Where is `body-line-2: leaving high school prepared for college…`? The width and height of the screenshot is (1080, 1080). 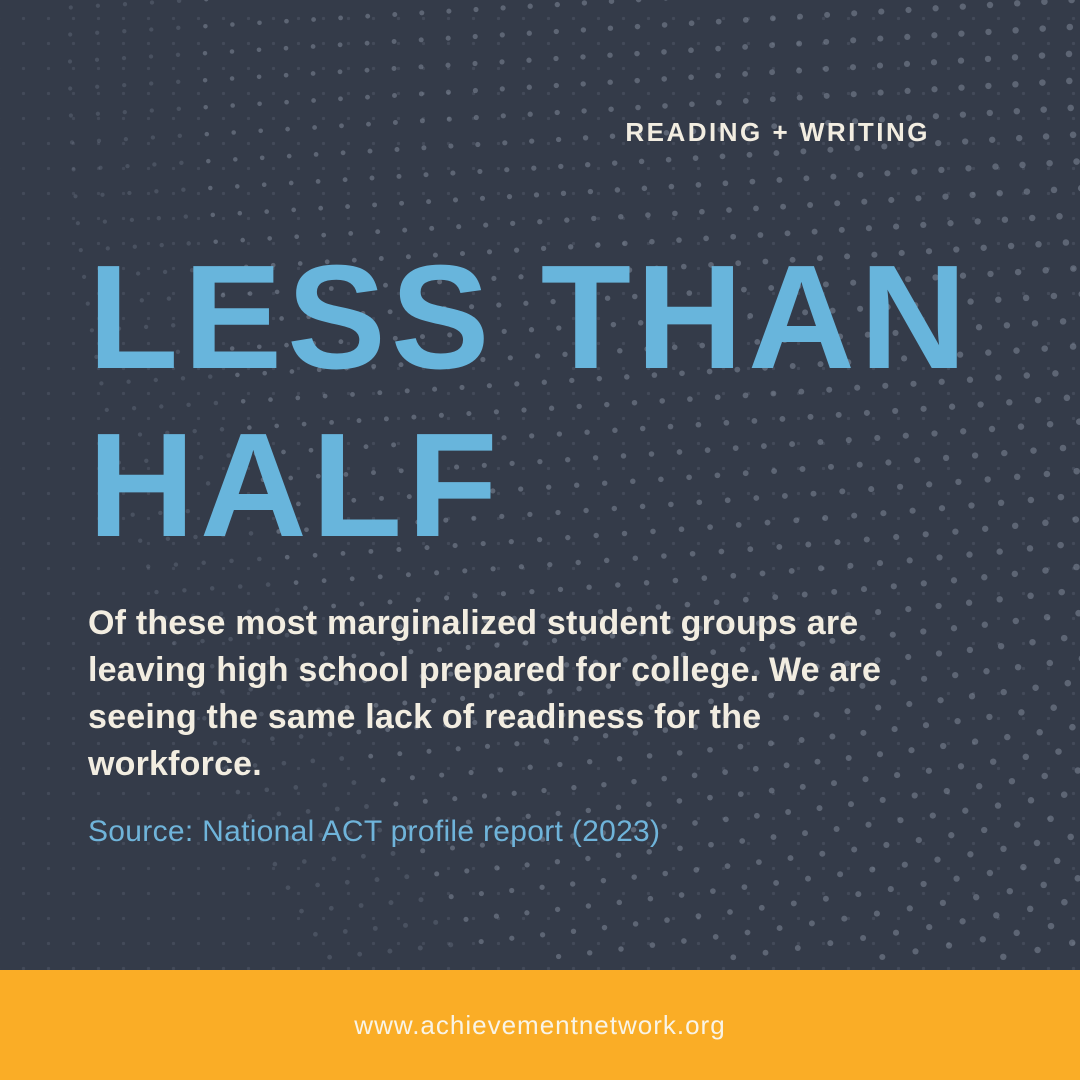
body-line-2: leaving high school prepared for college… is located at coordinates (485, 670).